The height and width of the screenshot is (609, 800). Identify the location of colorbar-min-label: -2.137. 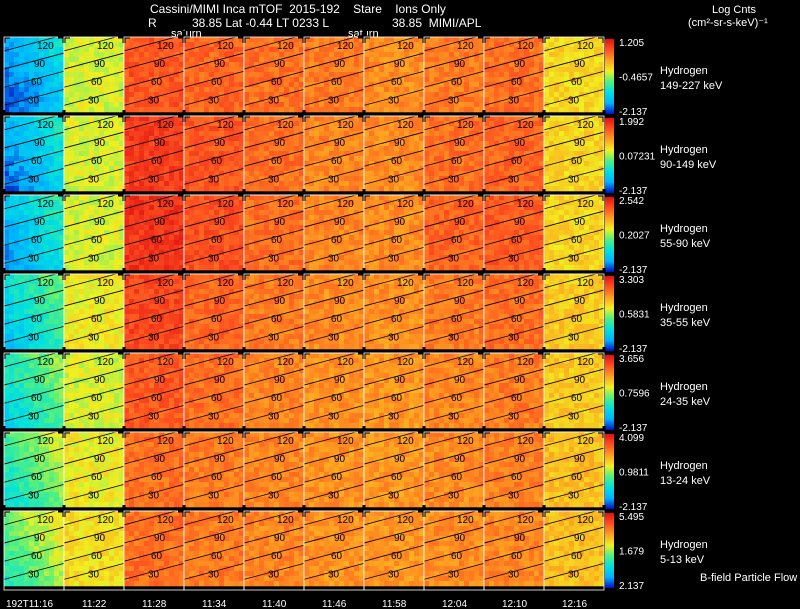
(633, 507).